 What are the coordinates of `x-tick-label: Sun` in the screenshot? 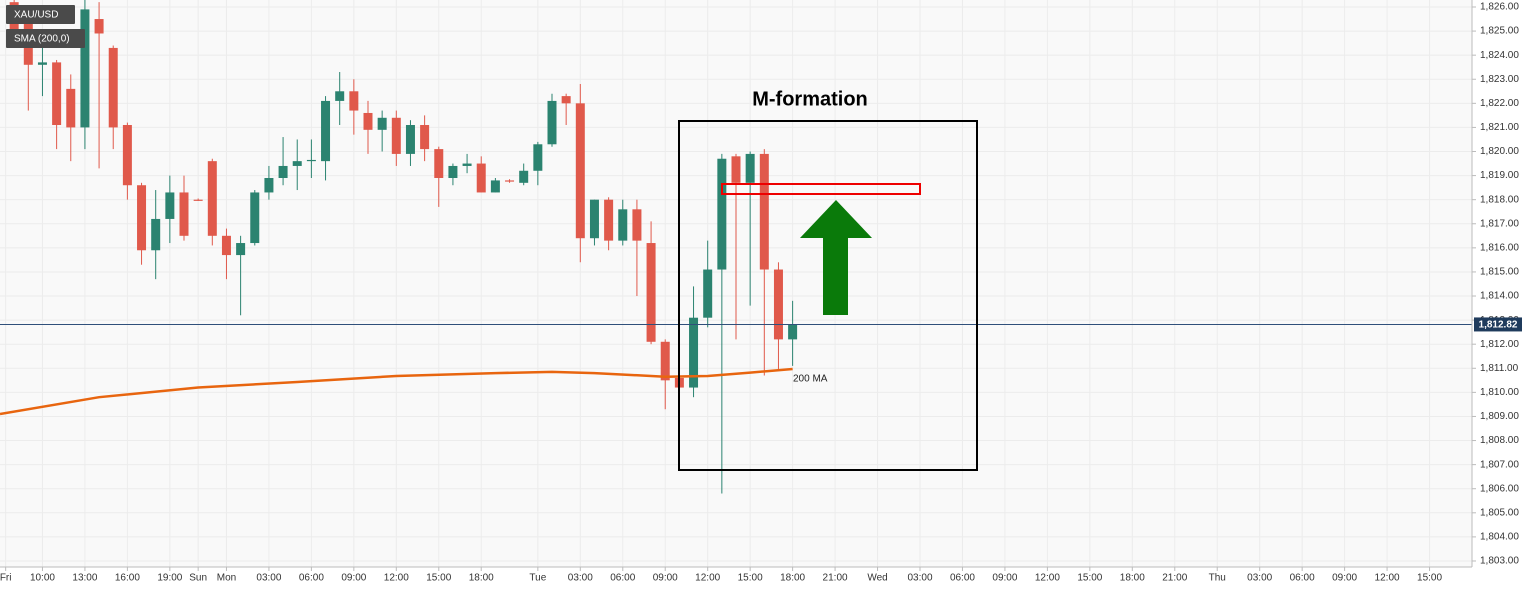 It's located at (198, 578).